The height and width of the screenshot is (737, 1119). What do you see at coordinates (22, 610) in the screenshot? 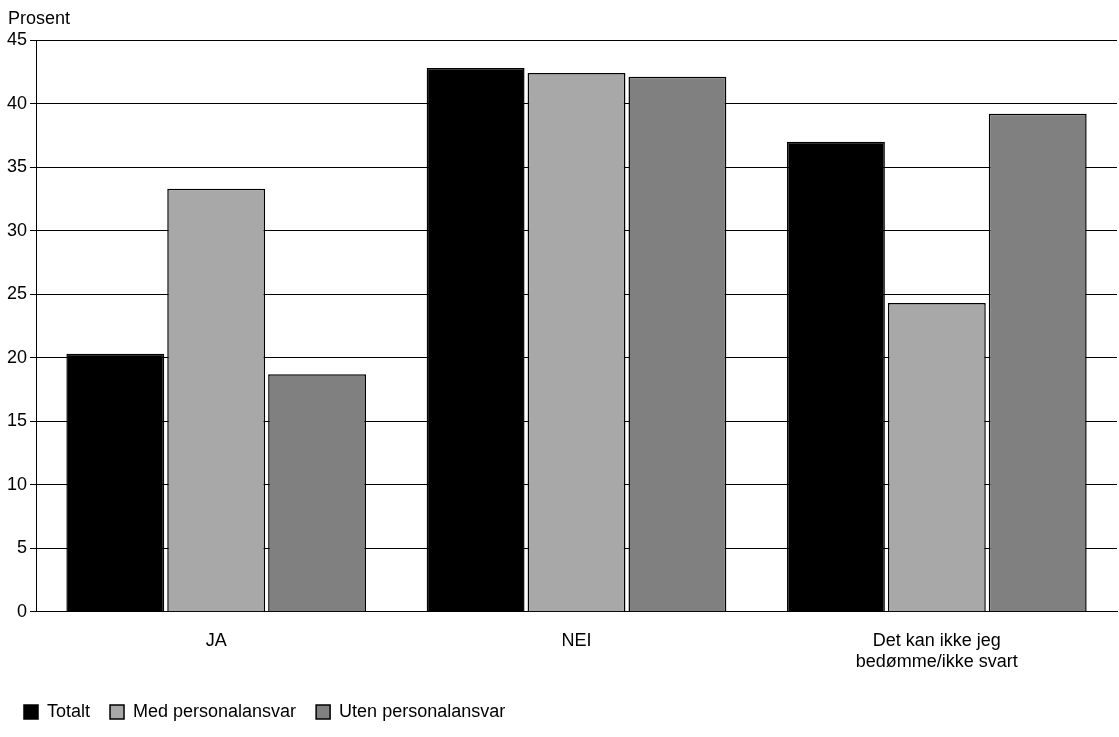
I see `y-tick-label: 0` at bounding box center [22, 610].